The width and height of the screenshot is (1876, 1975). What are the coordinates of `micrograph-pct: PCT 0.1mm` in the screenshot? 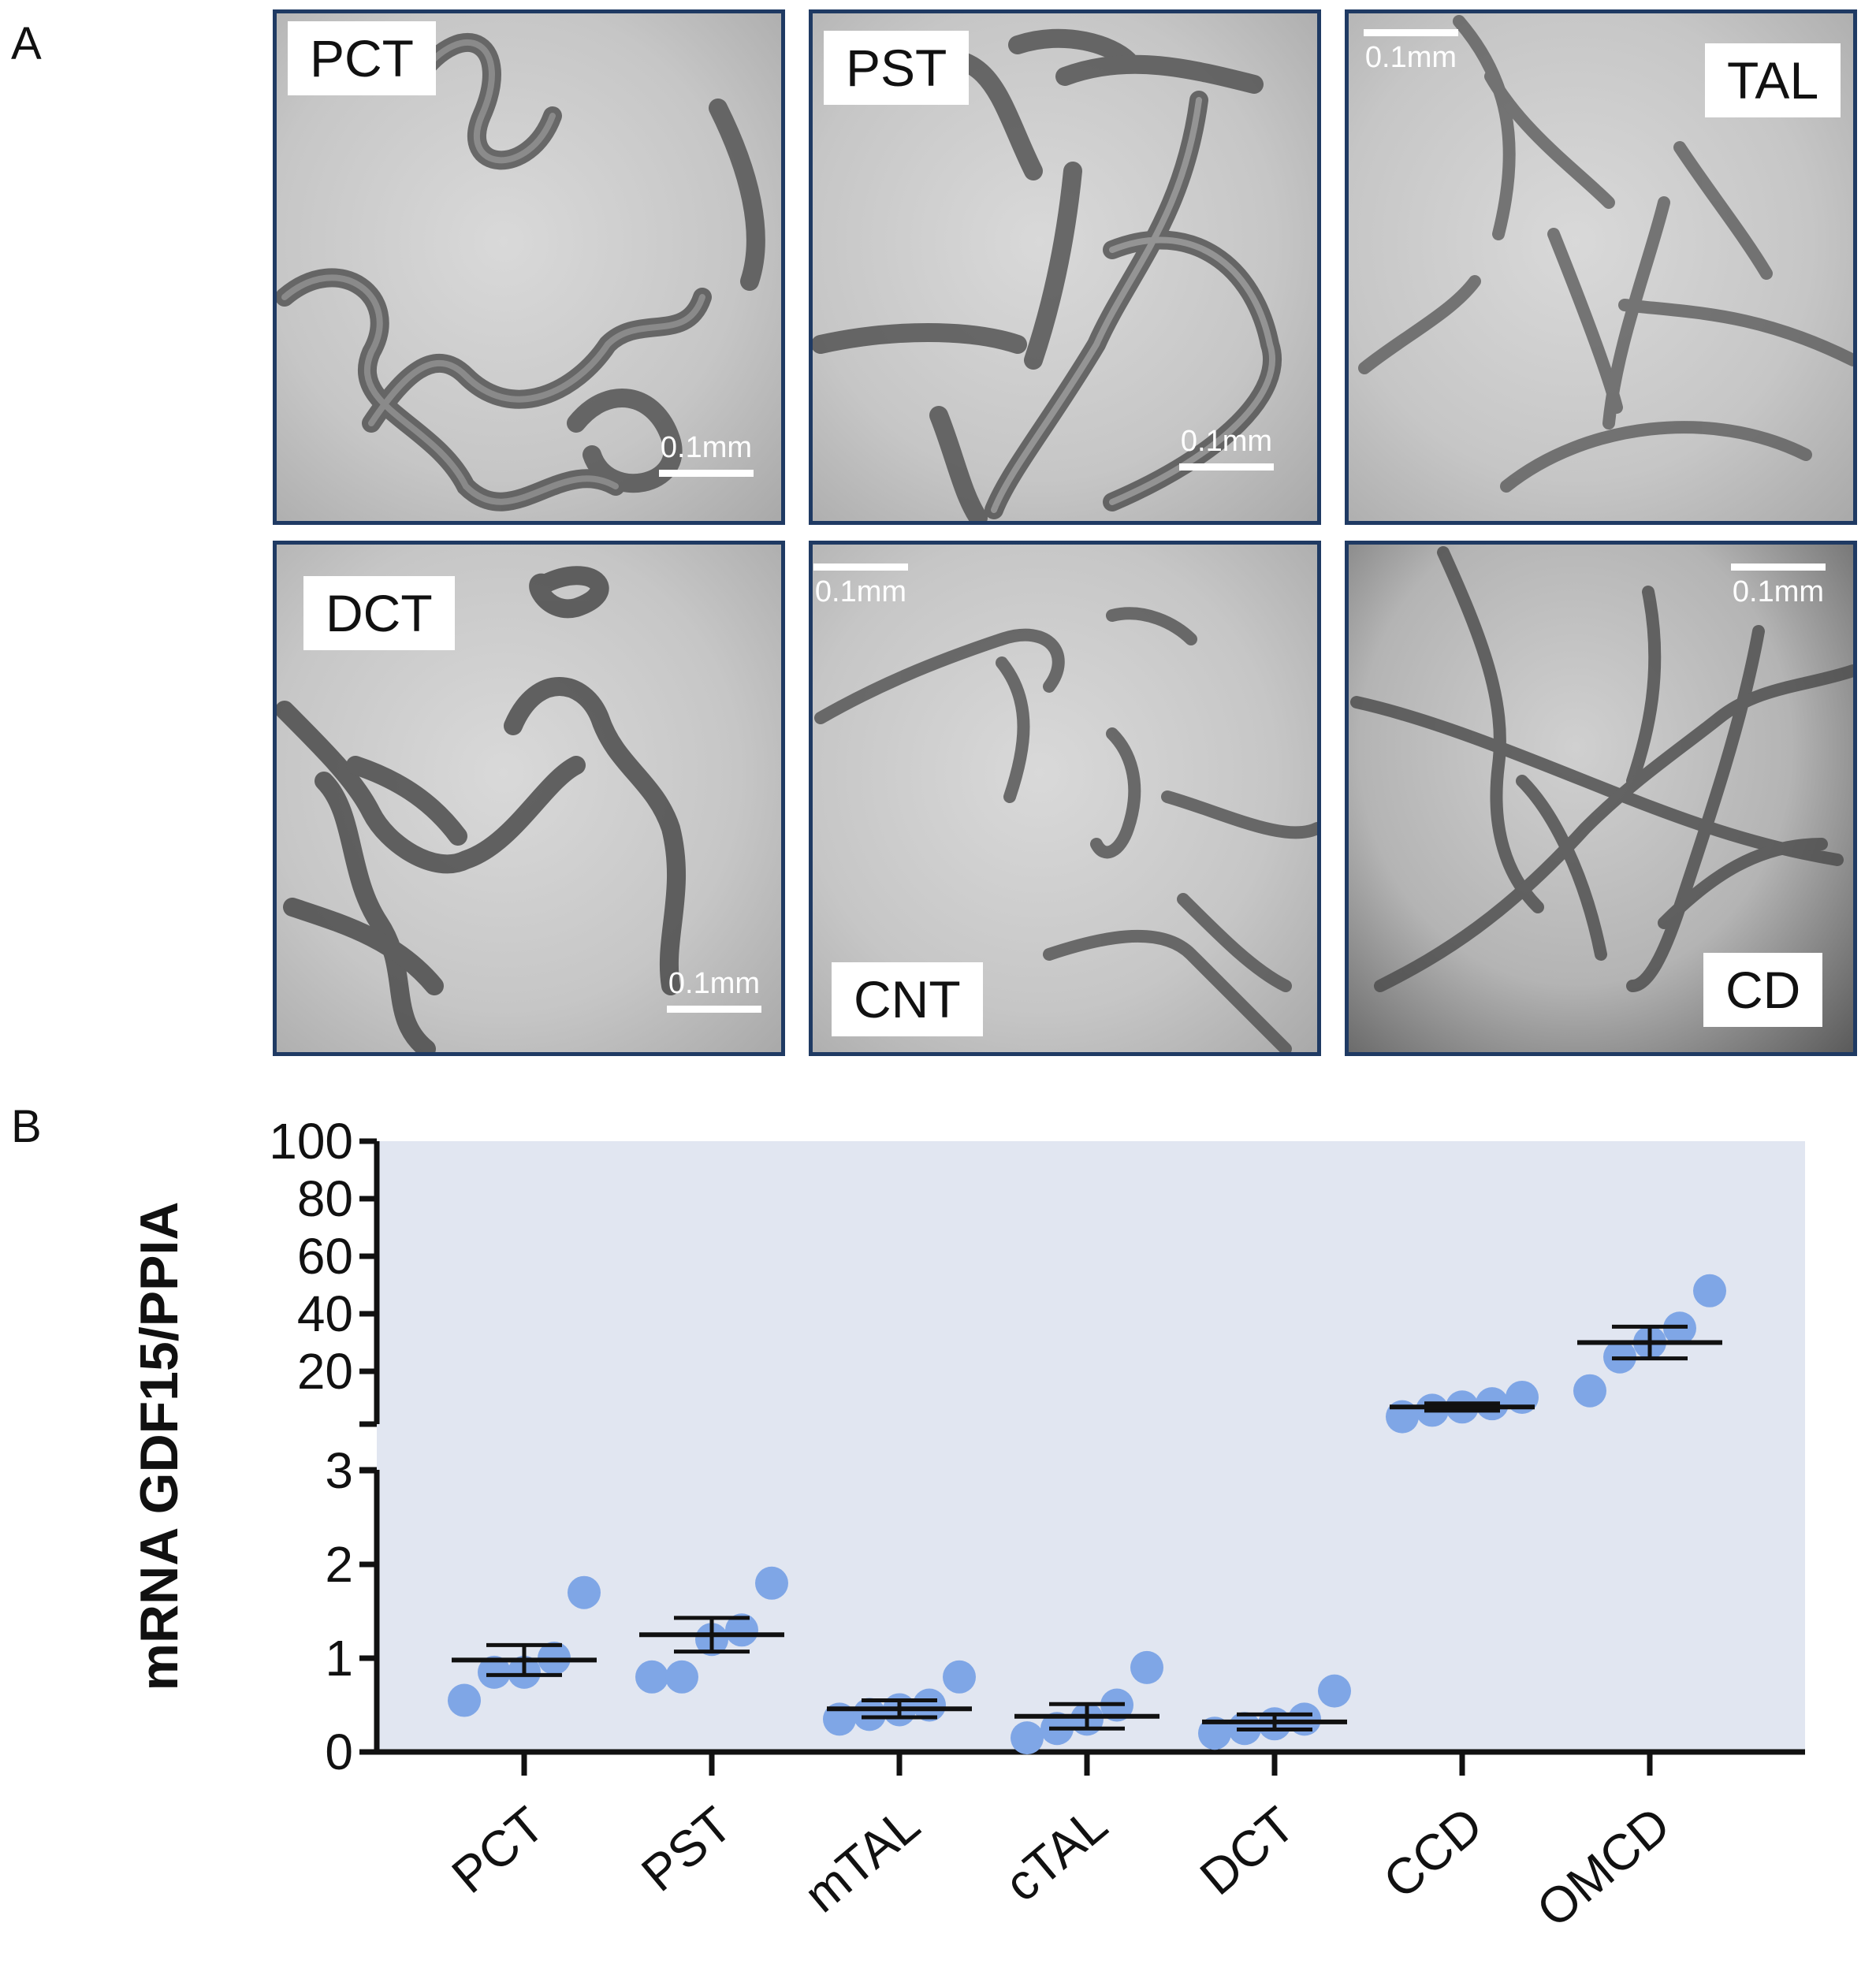 It's located at (529, 267).